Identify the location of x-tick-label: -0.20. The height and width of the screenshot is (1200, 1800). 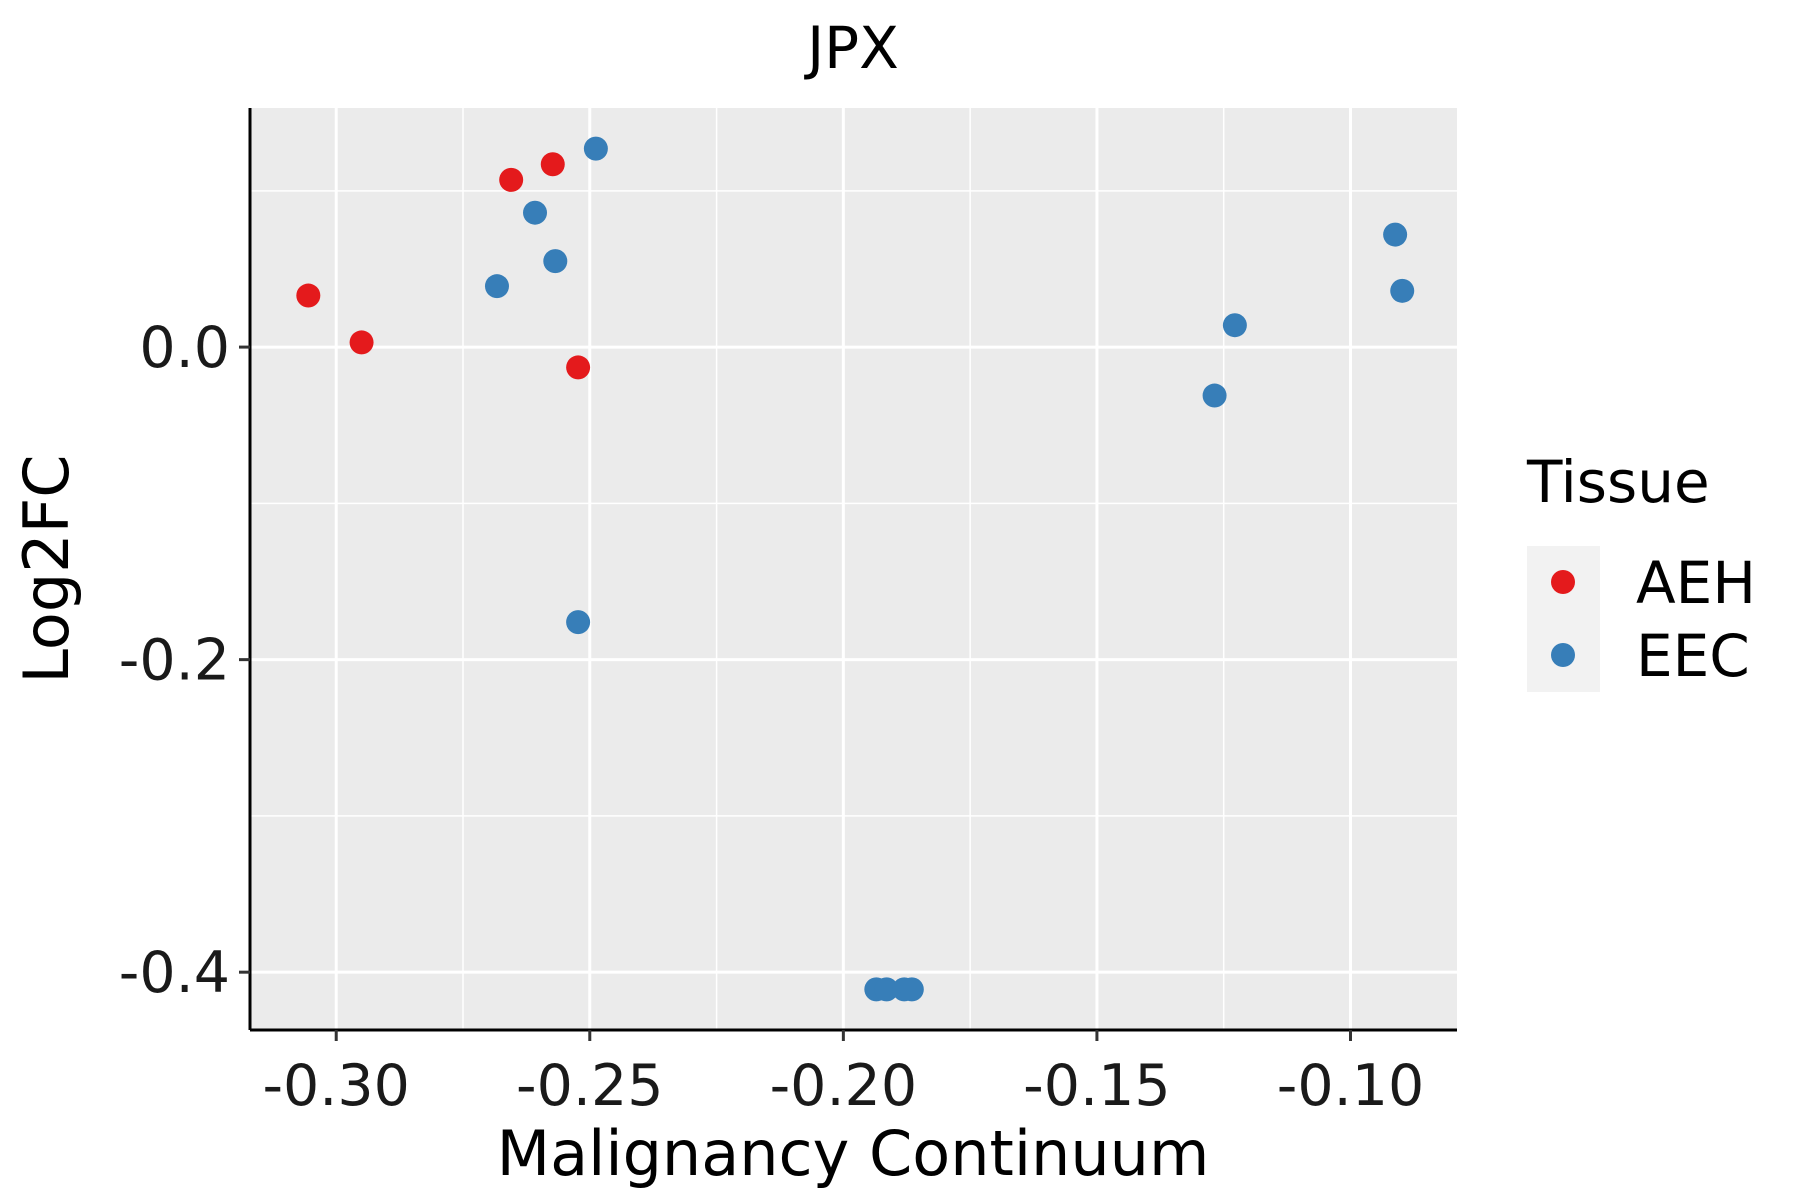
(843, 1086).